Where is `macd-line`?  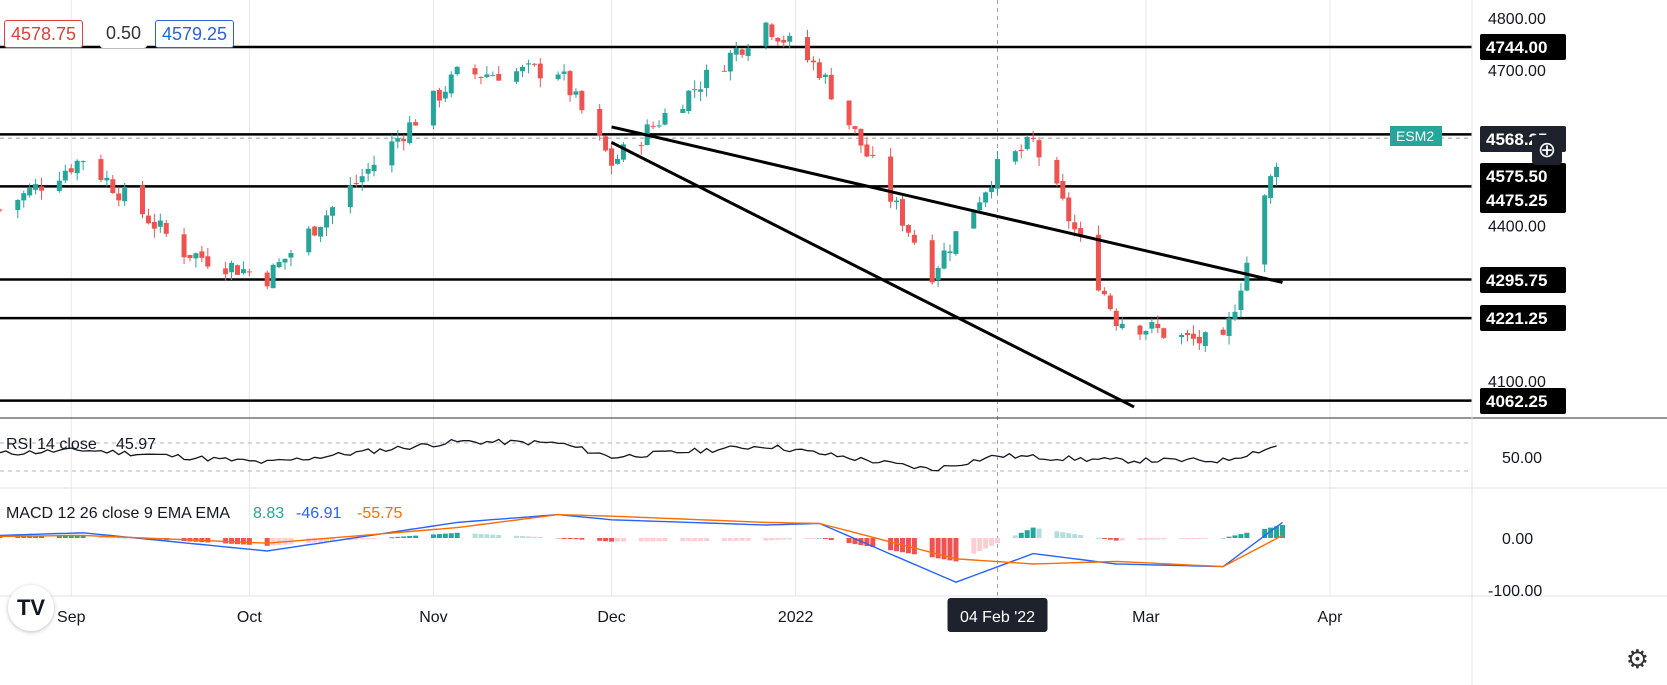 macd-line is located at coordinates (641, 548).